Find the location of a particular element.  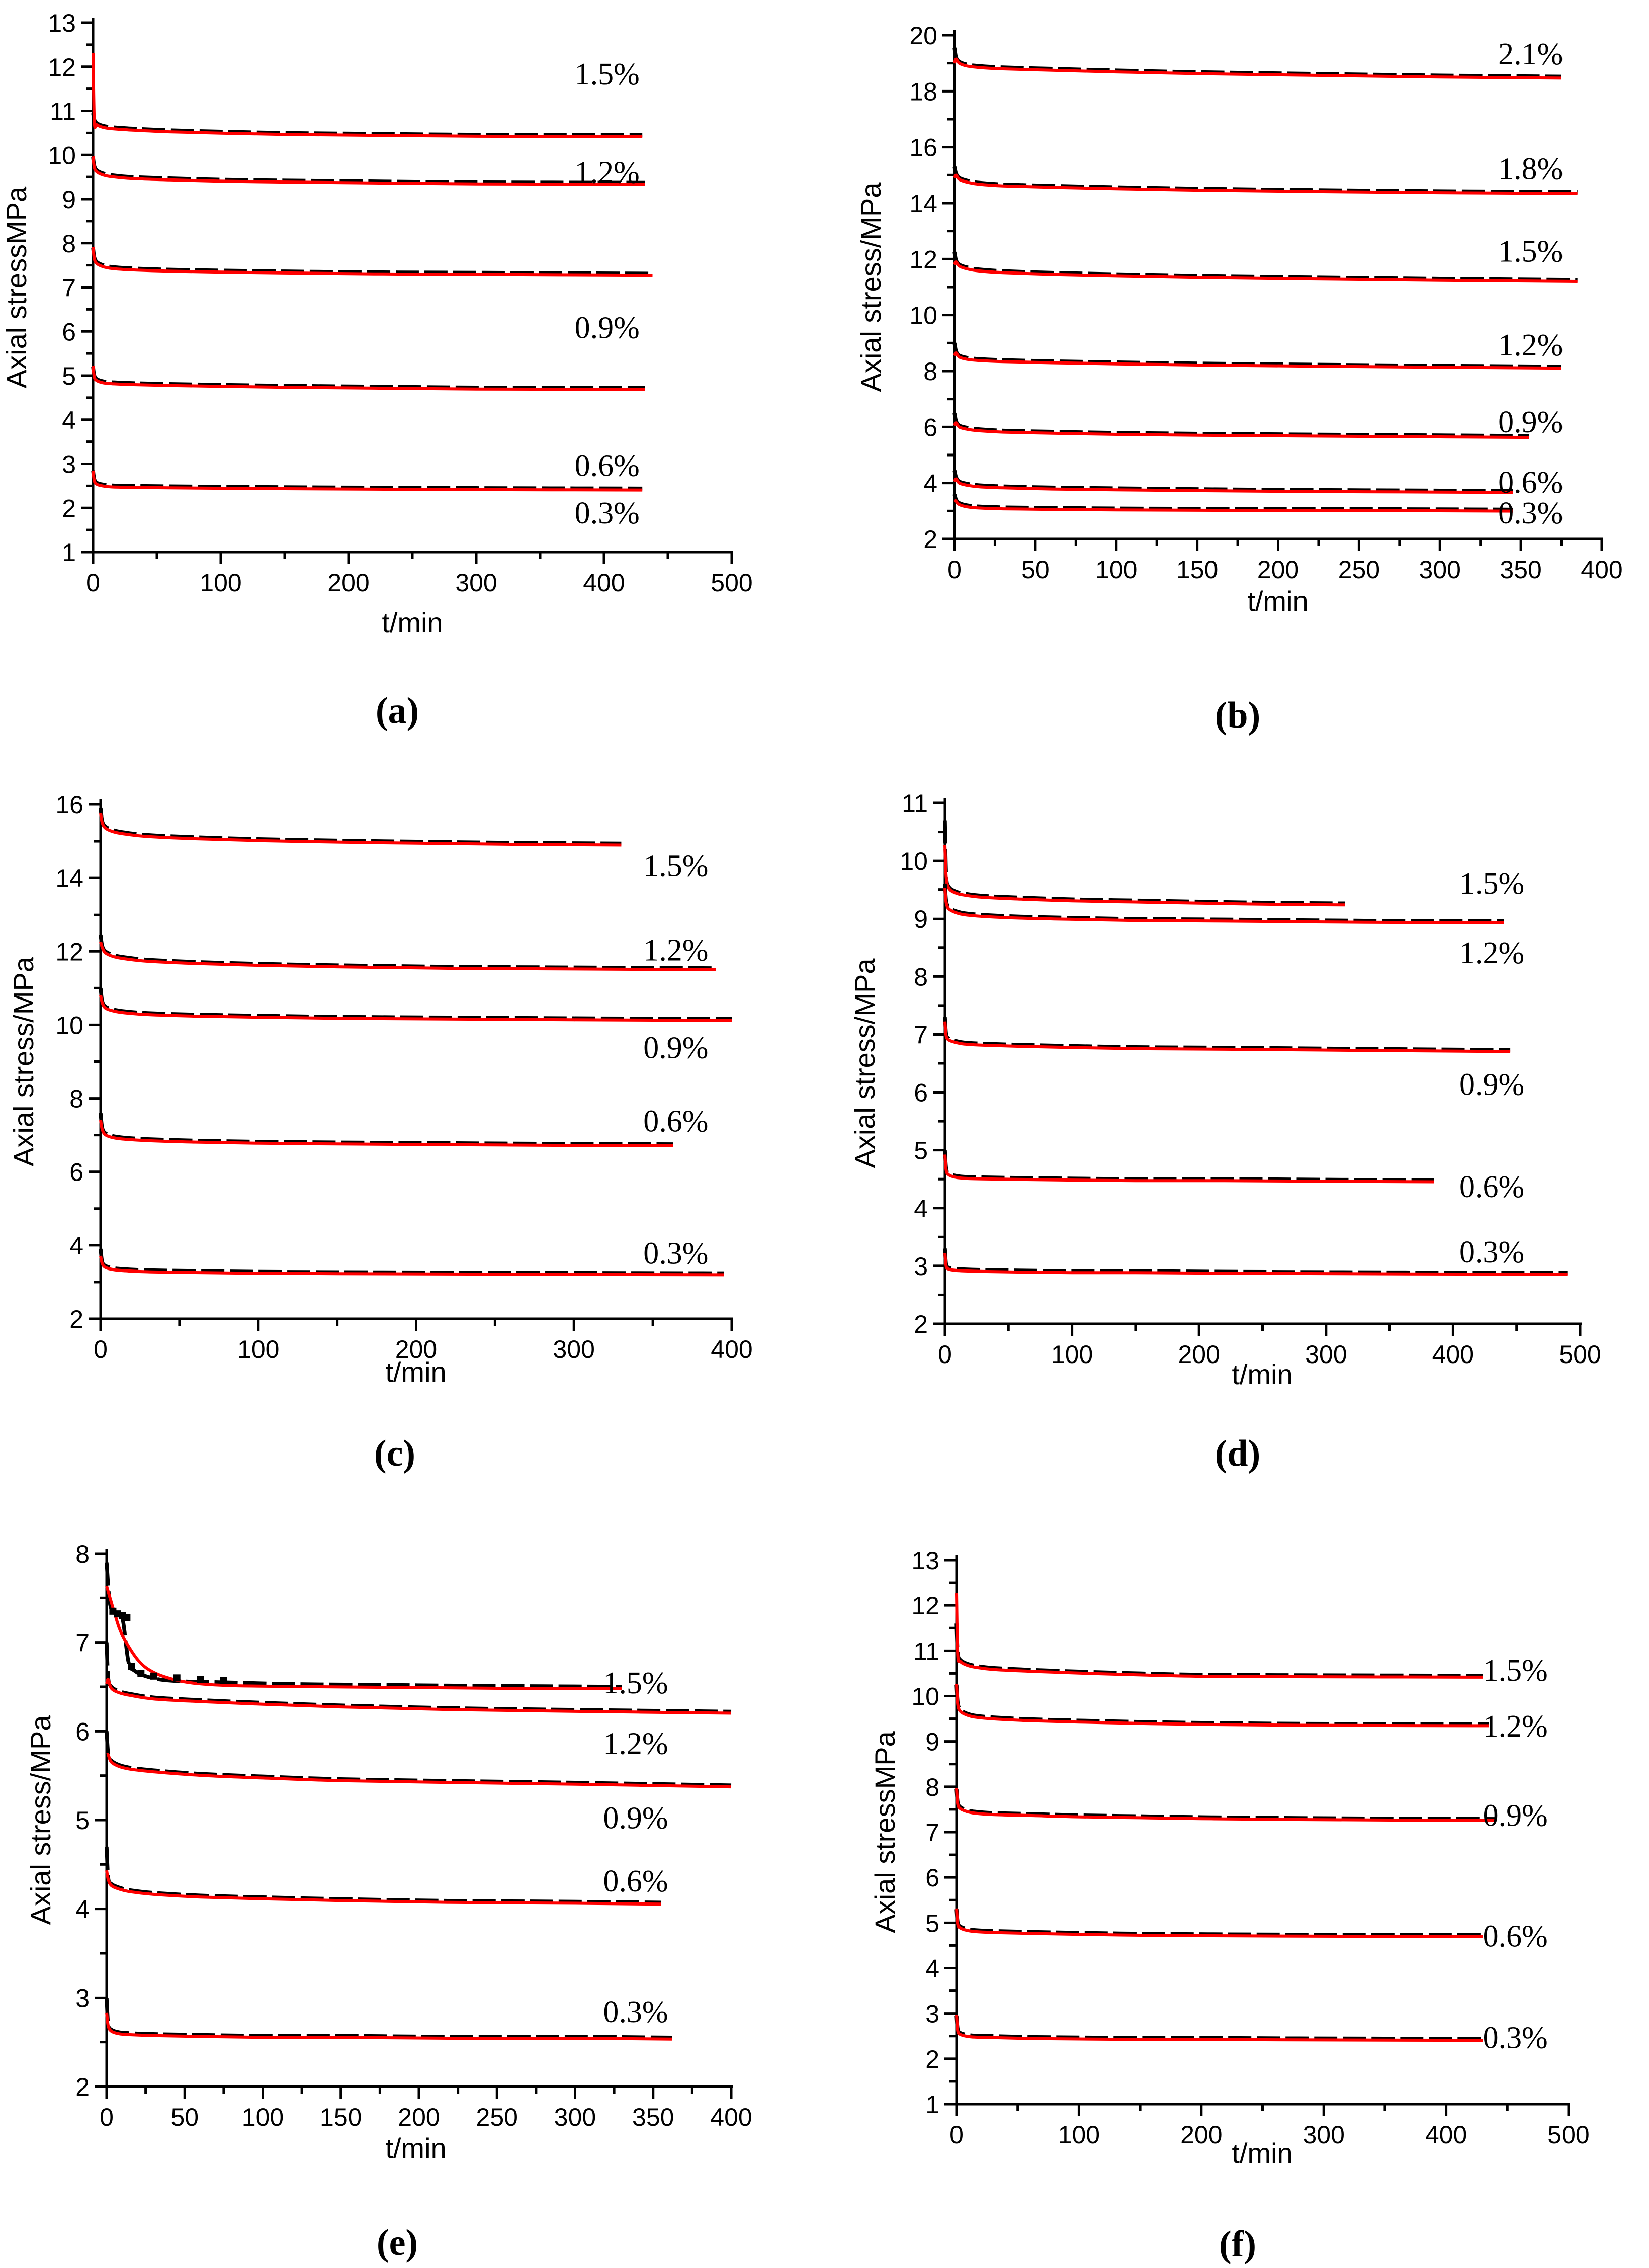

x-tick-label: 250 is located at coordinates (497, 2117).